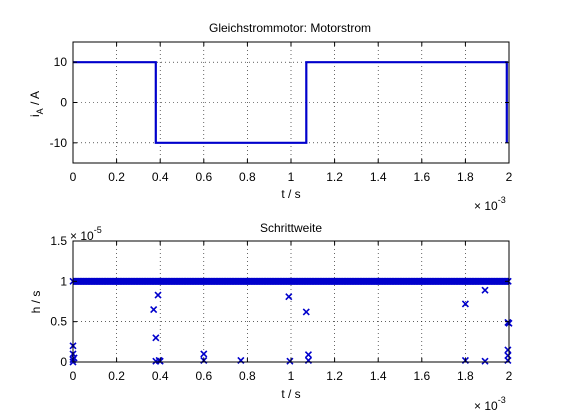 The image size is (562, 420). I want to click on plot-motorstrom-ylabel: iA / A, so click(36, 104).